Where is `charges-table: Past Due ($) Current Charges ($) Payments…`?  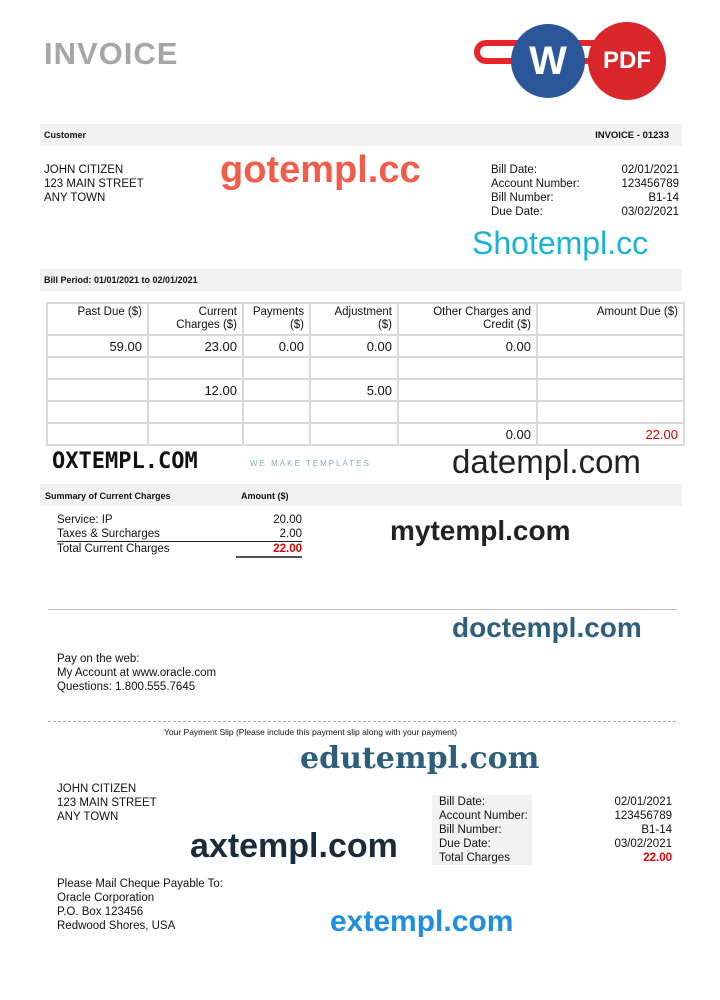
charges-table: Past Due ($) Current Charges ($) Payments… is located at coordinates (365, 374).